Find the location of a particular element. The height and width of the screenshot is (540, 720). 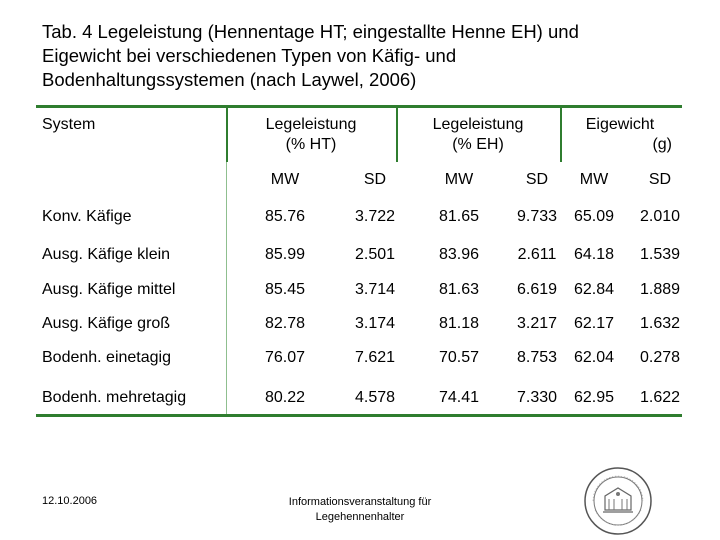

table-cell: 62.17 is located at coordinates (594, 323).